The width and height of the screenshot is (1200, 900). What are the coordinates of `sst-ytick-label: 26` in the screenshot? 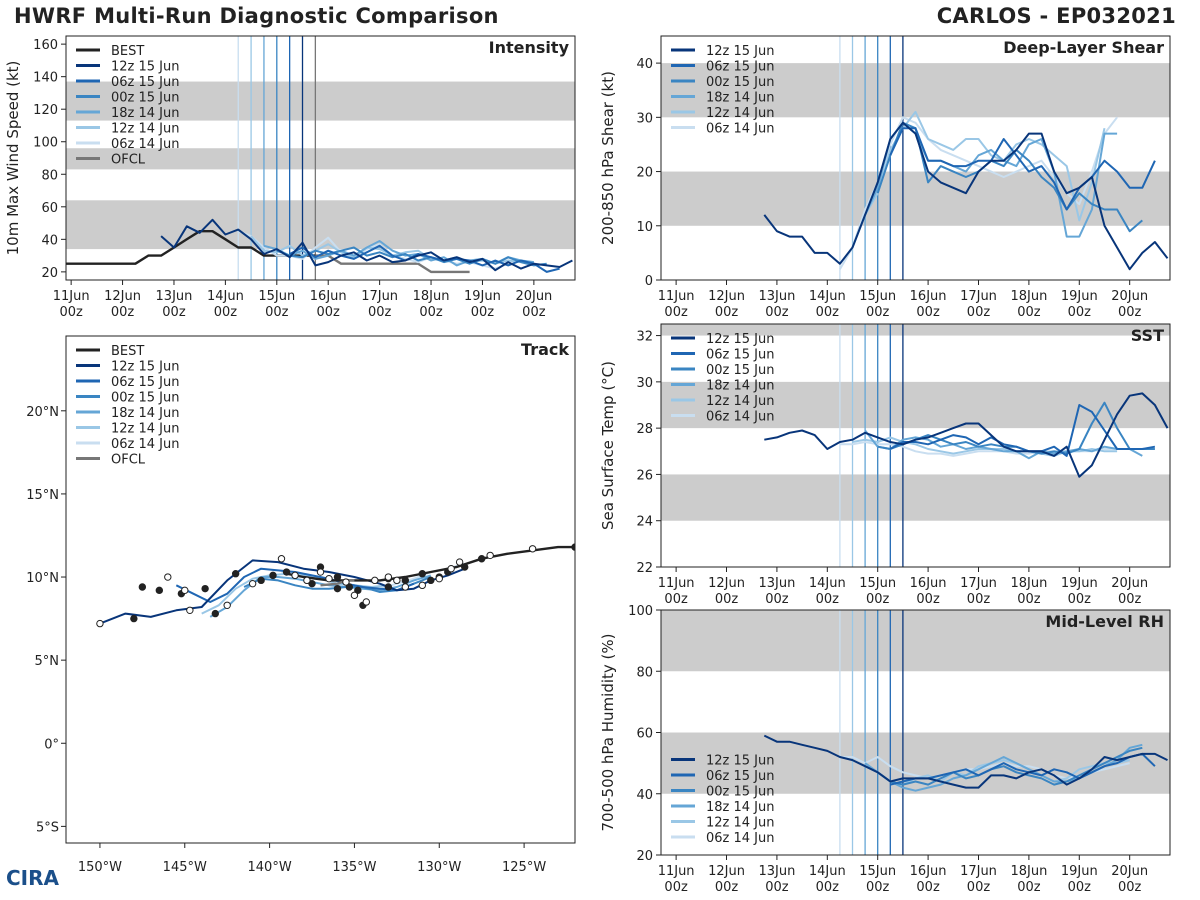 It's located at (644, 475).